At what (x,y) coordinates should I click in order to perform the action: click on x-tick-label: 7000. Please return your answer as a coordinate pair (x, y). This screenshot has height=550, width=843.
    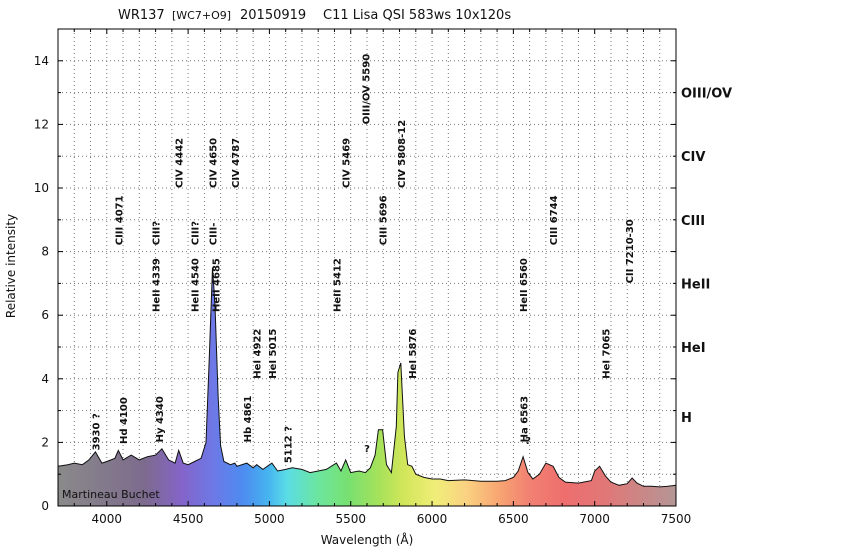
    Looking at the image, I should click on (594, 519).